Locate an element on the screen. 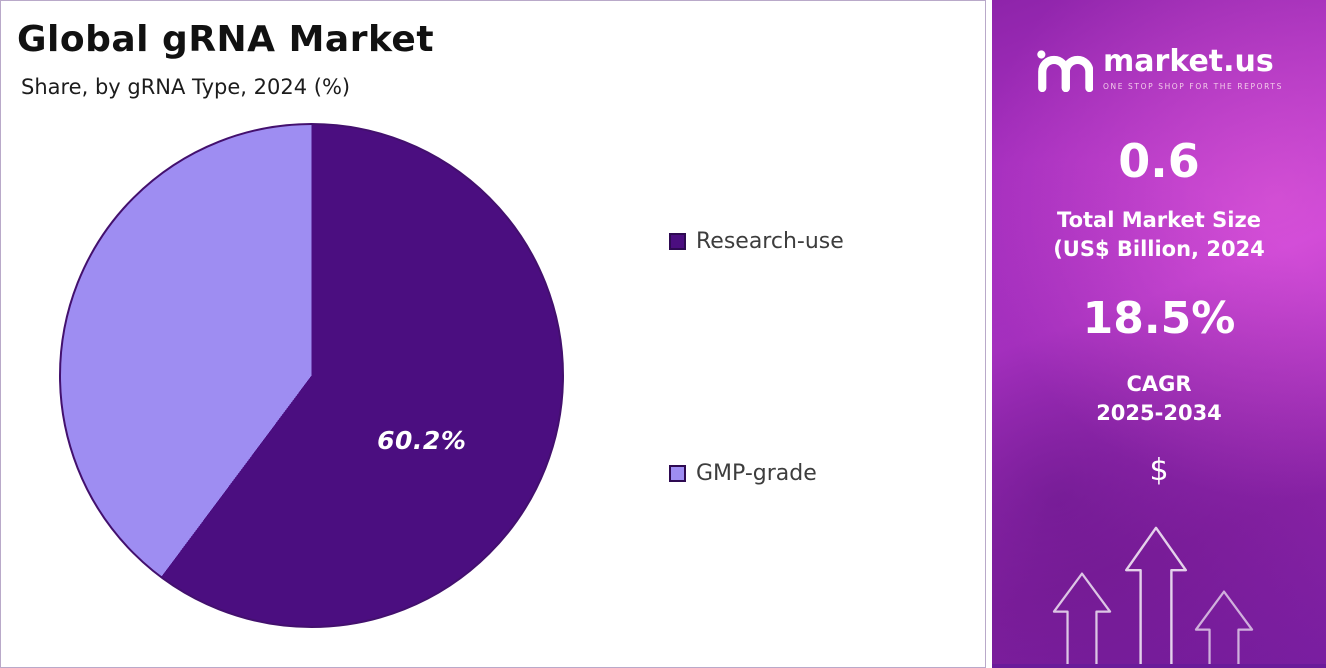  chart-legend: Research-use GMP-grade is located at coordinates (756, 357).